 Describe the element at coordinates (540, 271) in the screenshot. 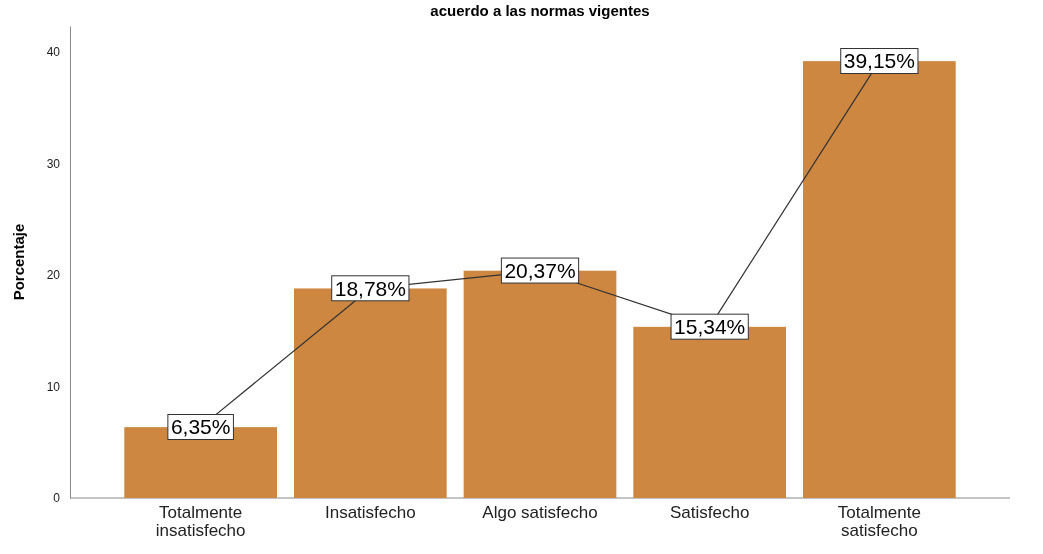

I see `data-label: 20,37%` at that location.